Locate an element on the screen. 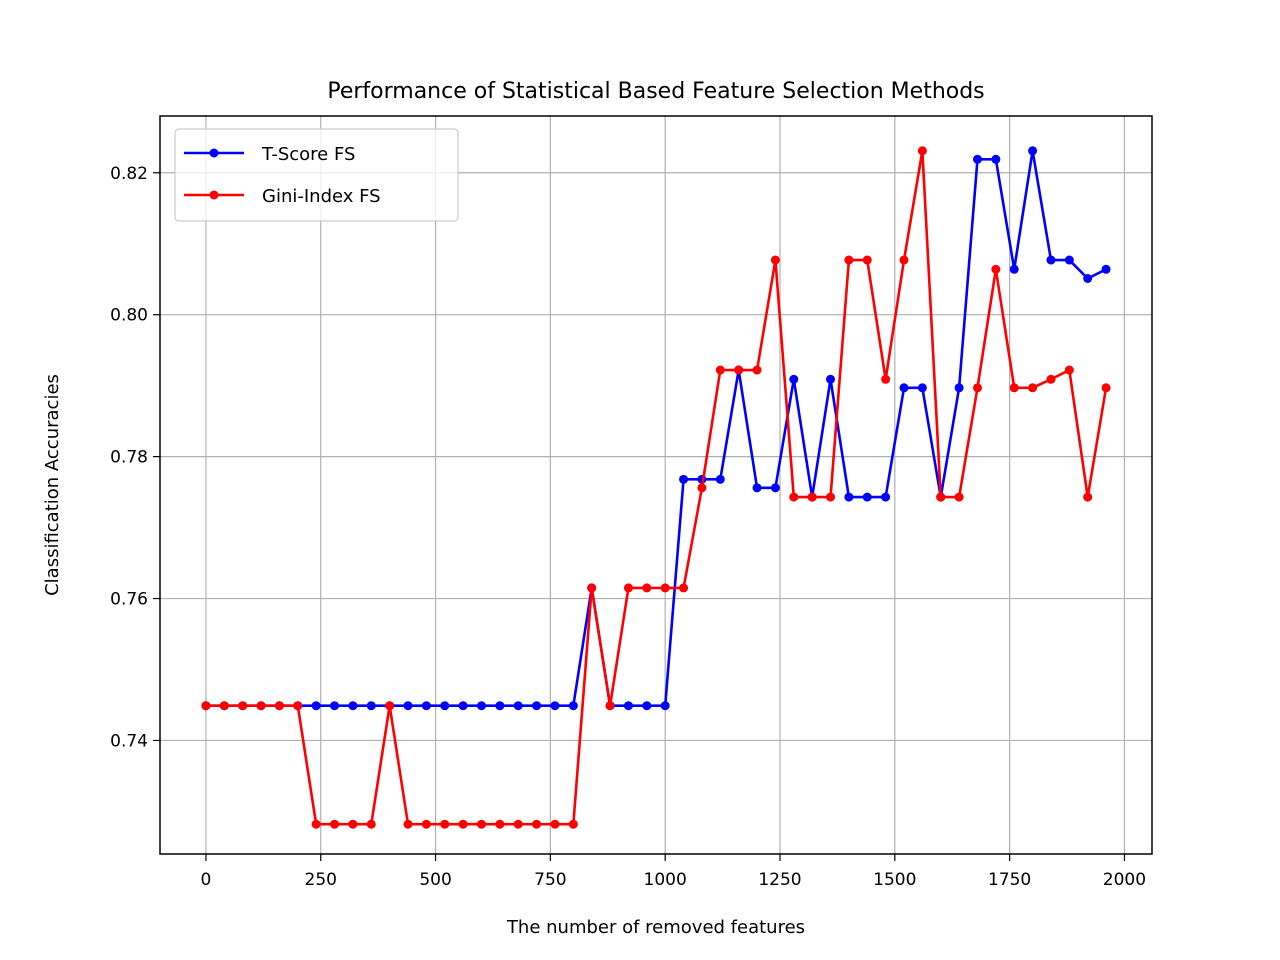  legend-label-gini-index: Gini-Index FS is located at coordinates (321, 196).